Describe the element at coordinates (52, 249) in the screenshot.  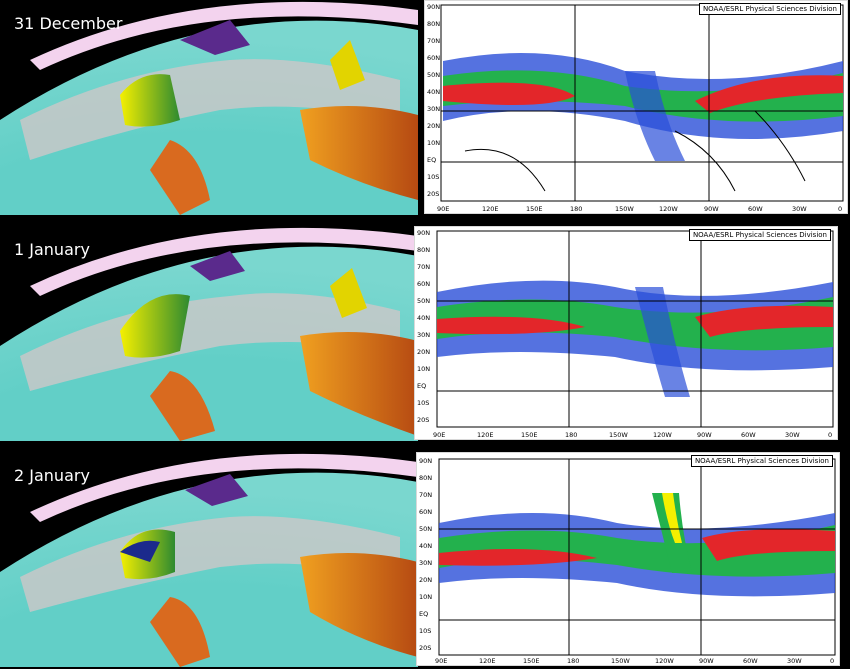
I see `date-label: 1 January` at that location.